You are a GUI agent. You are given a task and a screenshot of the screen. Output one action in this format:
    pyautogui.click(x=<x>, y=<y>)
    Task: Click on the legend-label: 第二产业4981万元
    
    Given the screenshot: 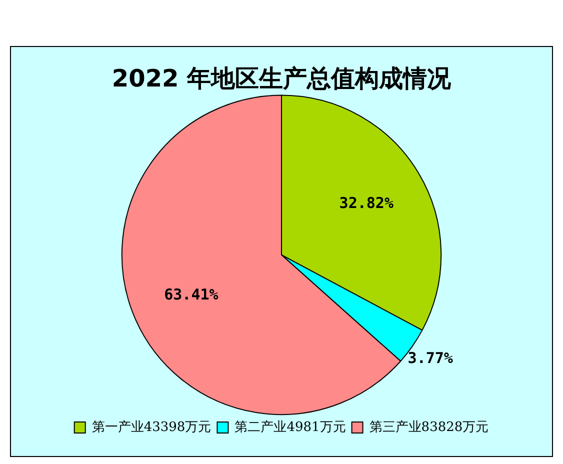 What is the action you would take?
    pyautogui.click(x=290, y=427)
    